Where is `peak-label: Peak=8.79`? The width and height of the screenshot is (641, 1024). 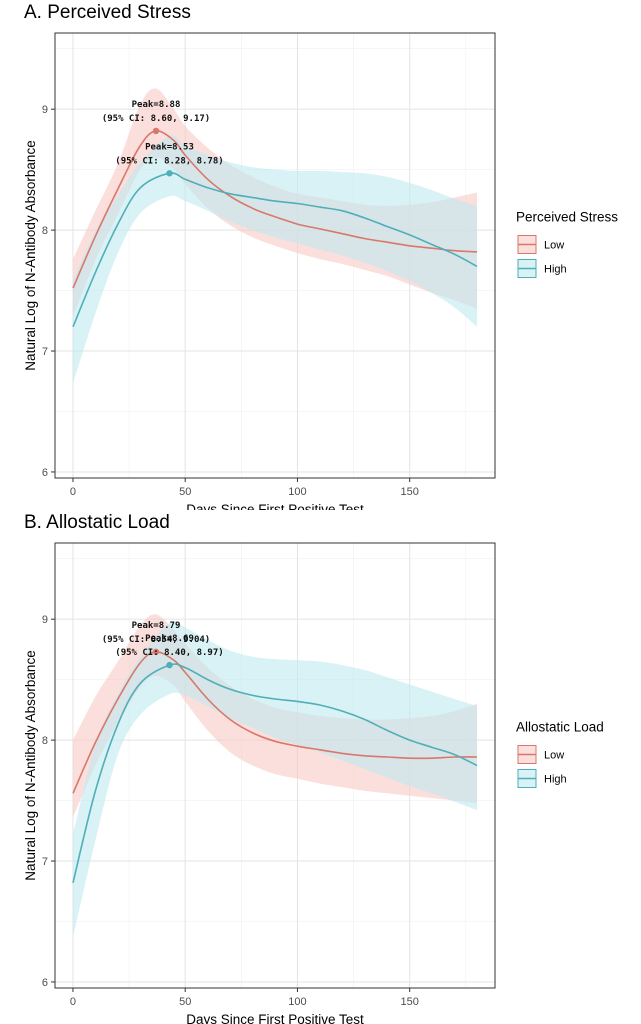 peak-label: Peak=8.79 is located at coordinates (156, 626).